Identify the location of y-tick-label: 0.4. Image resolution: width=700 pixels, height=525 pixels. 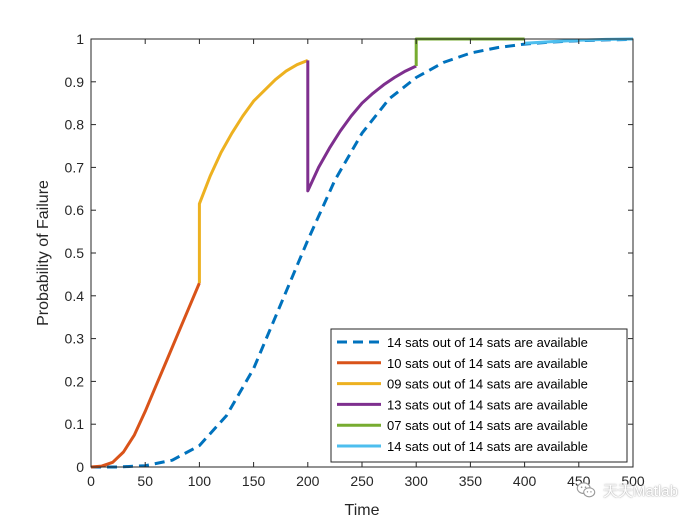
(75, 296).